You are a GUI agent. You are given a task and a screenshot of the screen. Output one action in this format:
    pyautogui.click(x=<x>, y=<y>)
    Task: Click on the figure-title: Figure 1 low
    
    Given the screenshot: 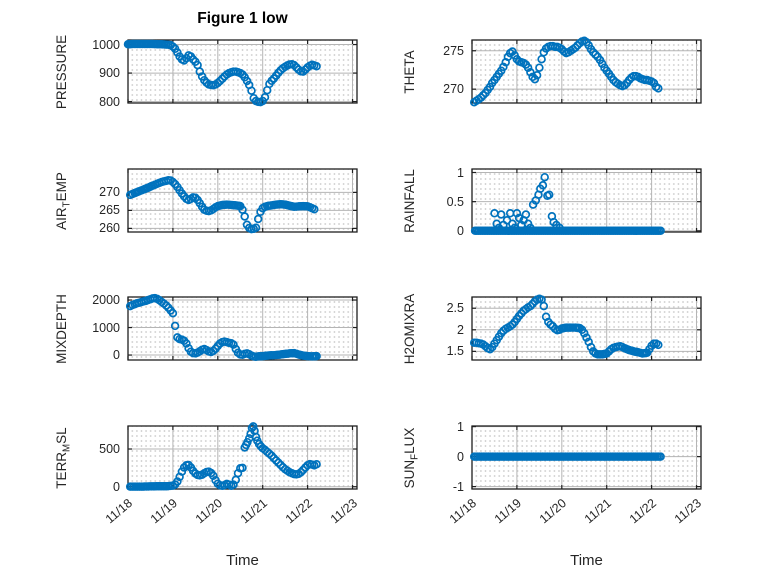 What is the action you would take?
    pyautogui.click(x=242, y=18)
    